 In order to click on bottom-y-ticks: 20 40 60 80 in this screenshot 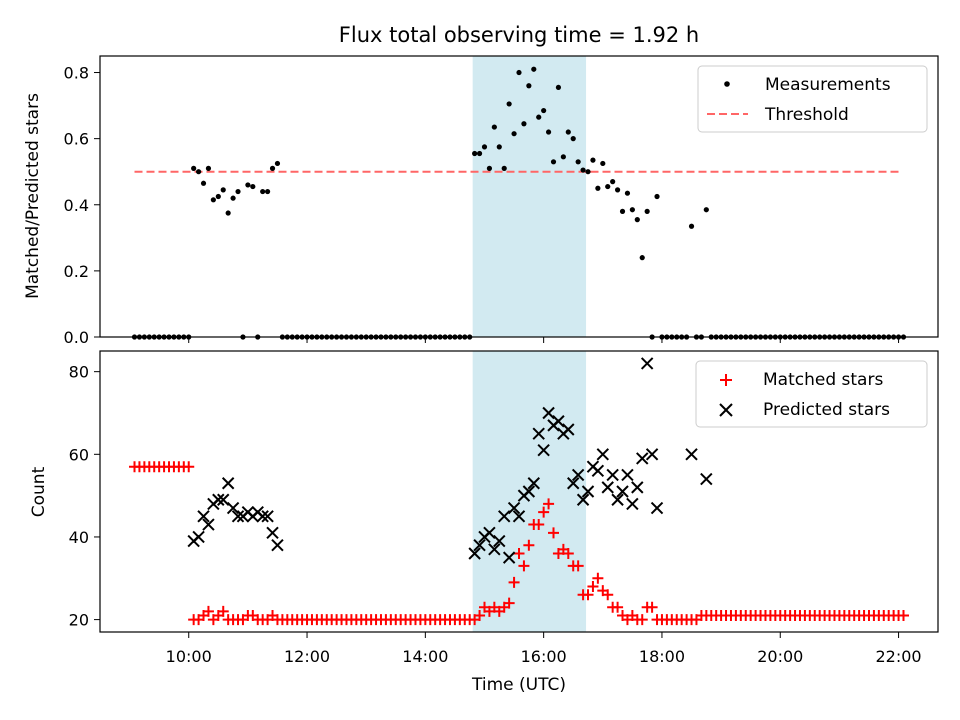, I will do `click(84, 496)`.